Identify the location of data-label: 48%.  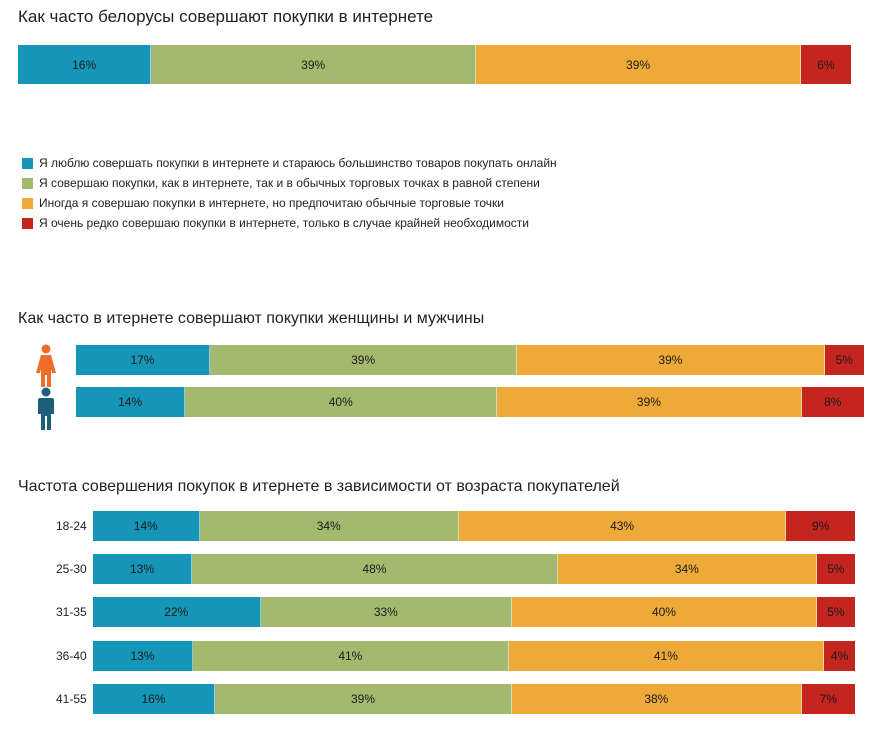
(374, 569).